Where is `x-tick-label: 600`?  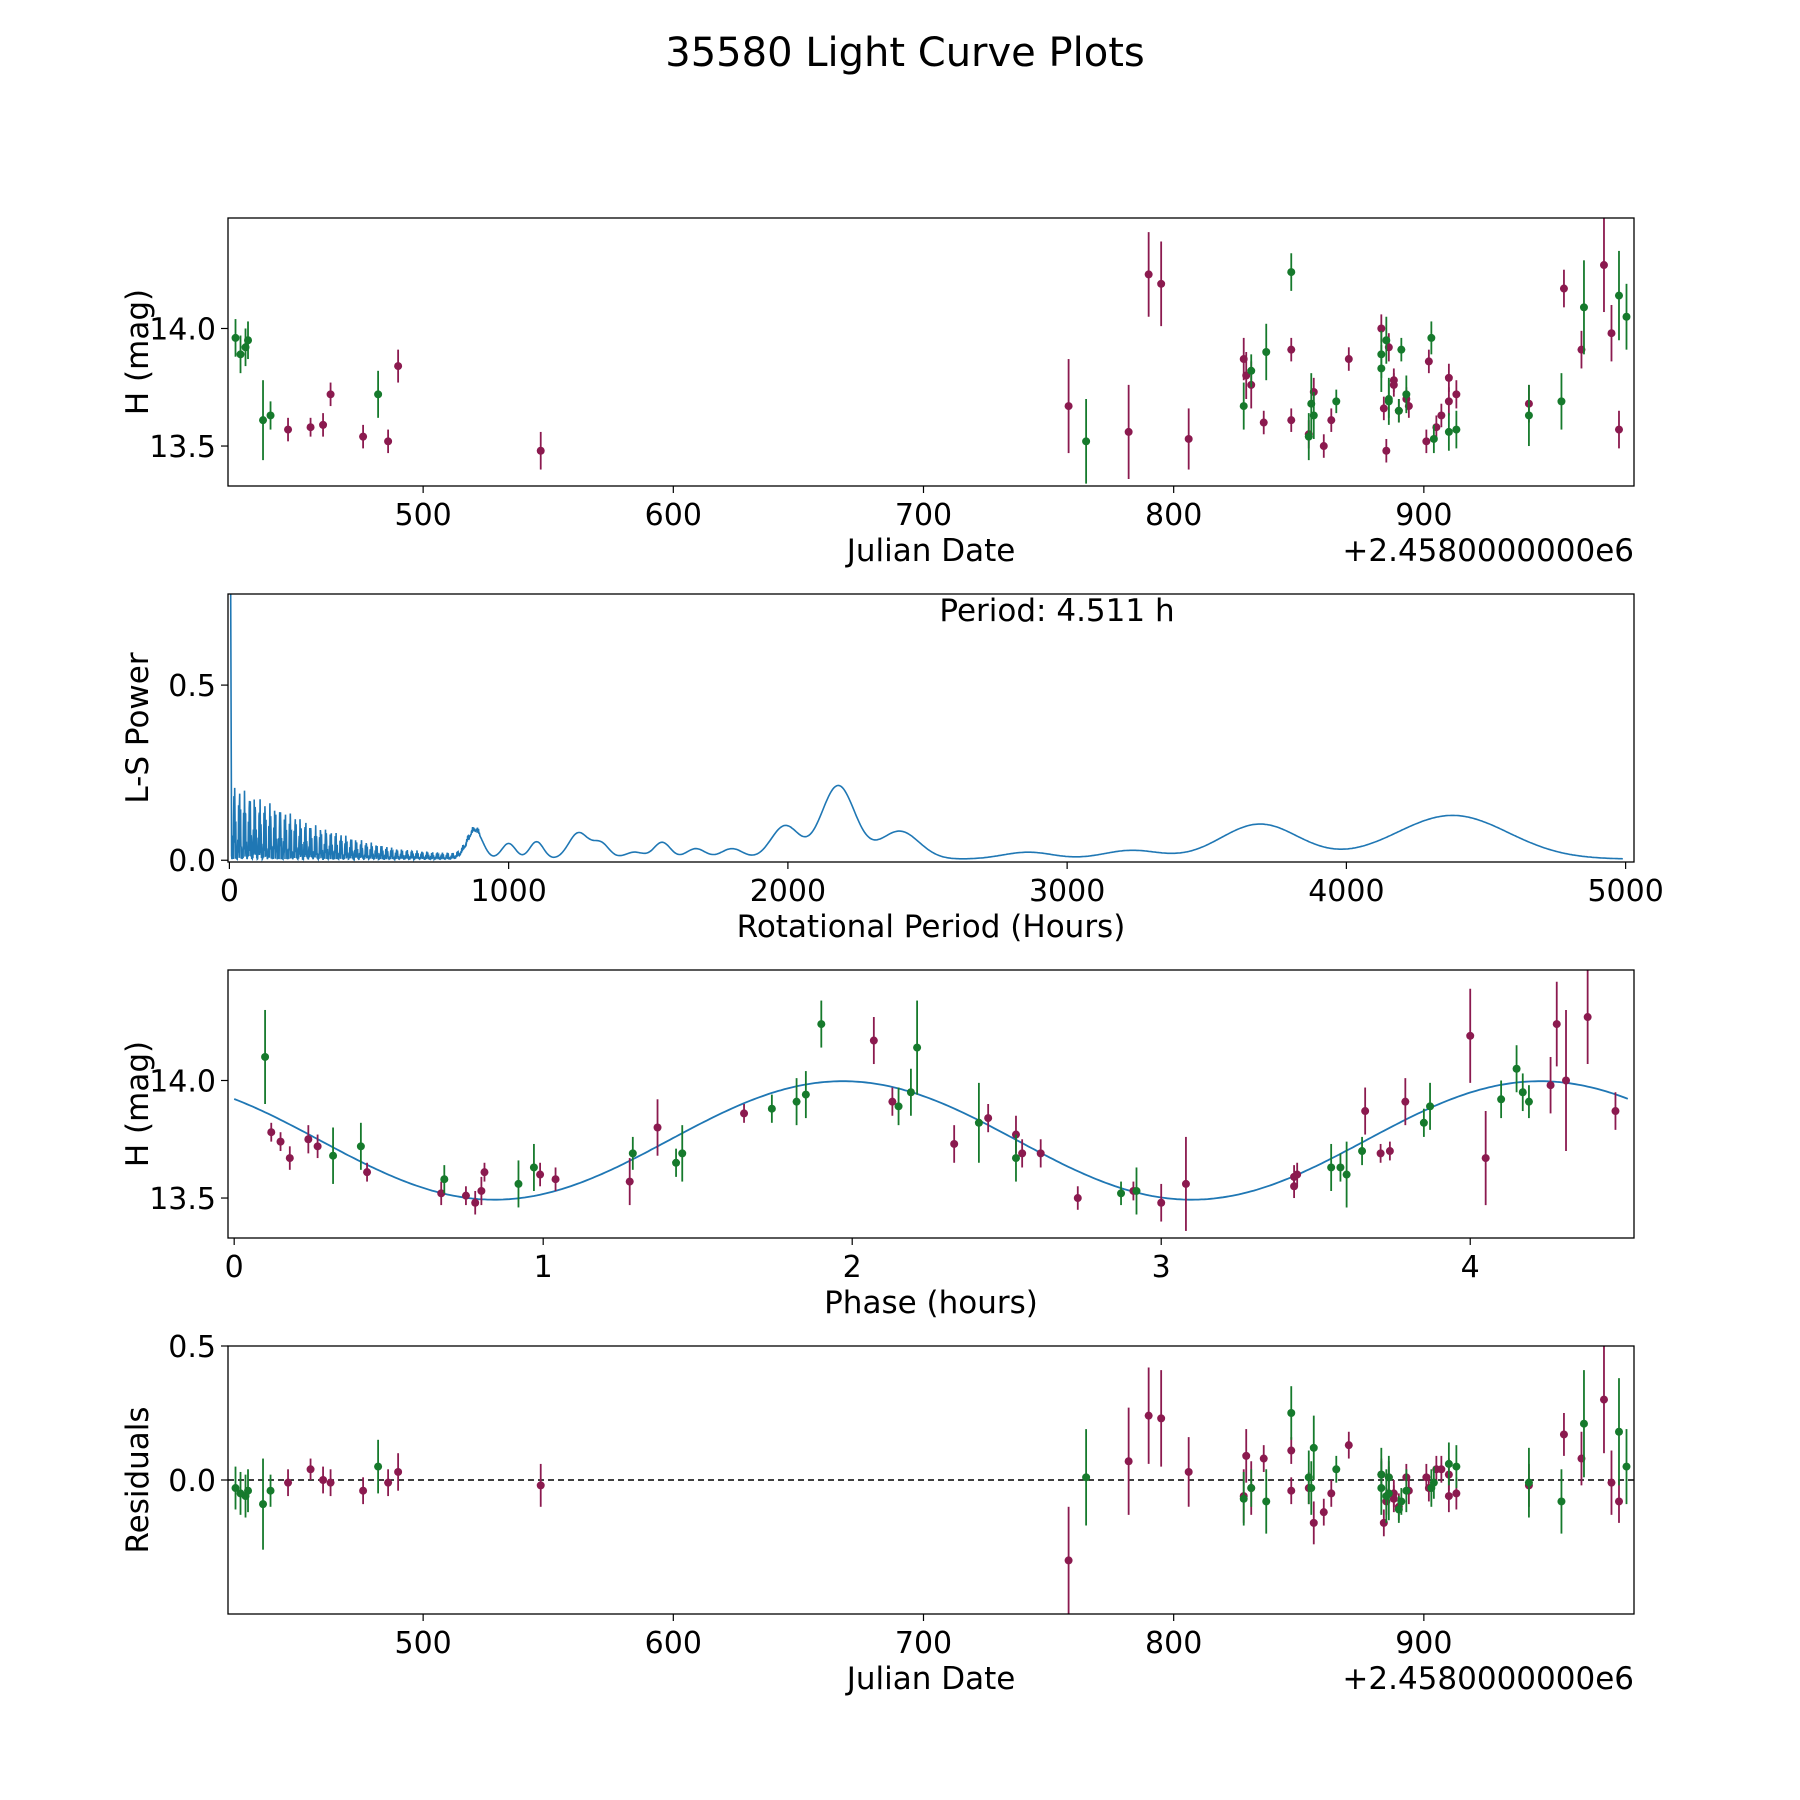 x-tick-label: 600 is located at coordinates (673, 1643).